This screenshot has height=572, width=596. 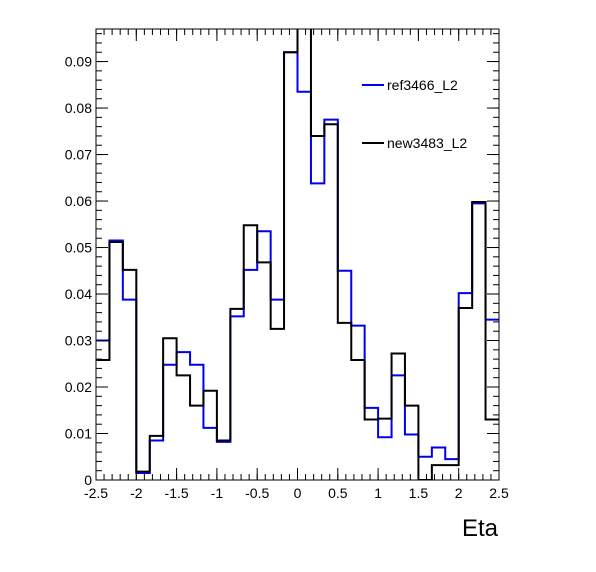 I want to click on x-tick-label: -2.5, so click(x=96, y=493).